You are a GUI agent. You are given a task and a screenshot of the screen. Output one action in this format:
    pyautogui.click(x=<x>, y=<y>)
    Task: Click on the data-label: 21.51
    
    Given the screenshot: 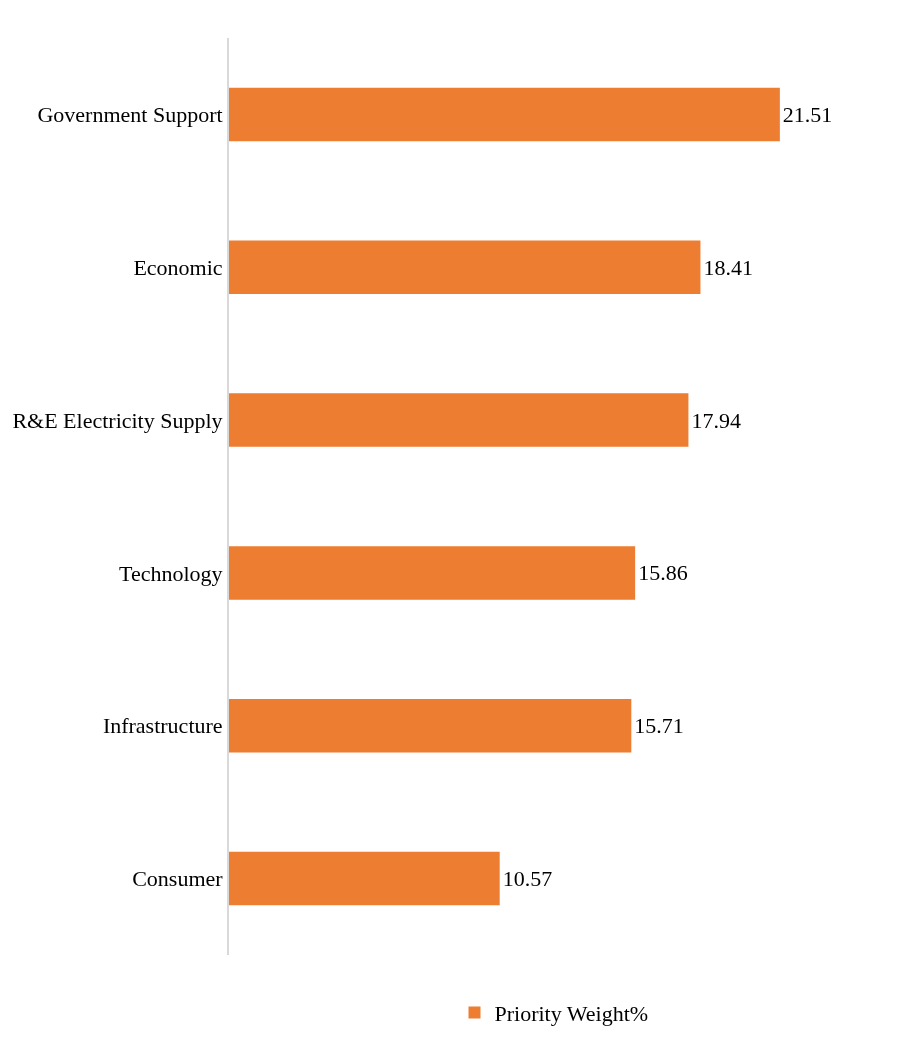 What is the action you would take?
    pyautogui.click(x=807, y=114)
    